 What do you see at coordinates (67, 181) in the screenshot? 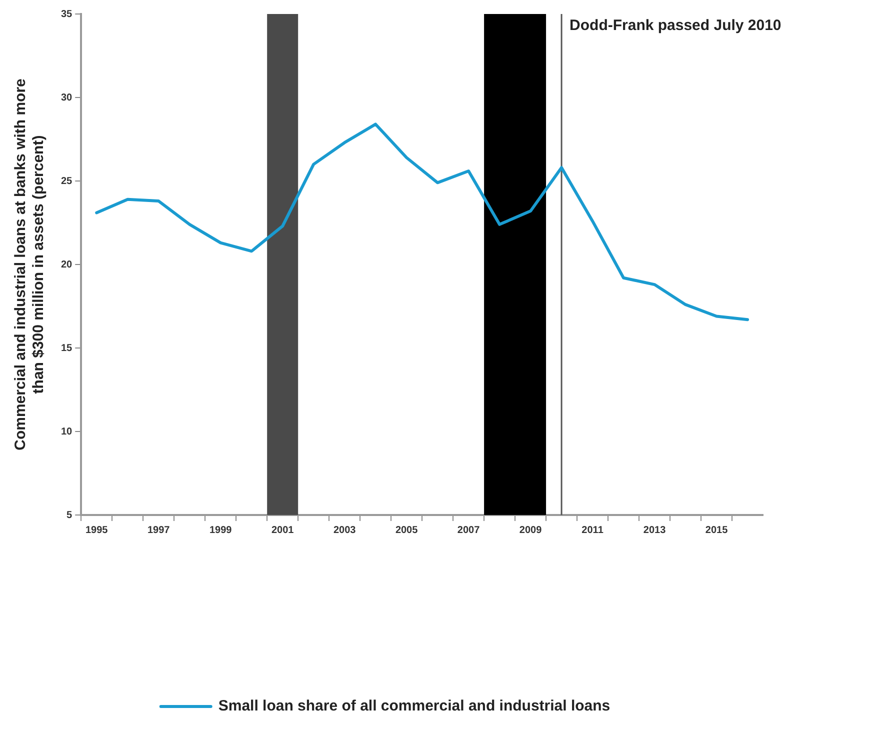
I see `y-tick-label: 25` at bounding box center [67, 181].